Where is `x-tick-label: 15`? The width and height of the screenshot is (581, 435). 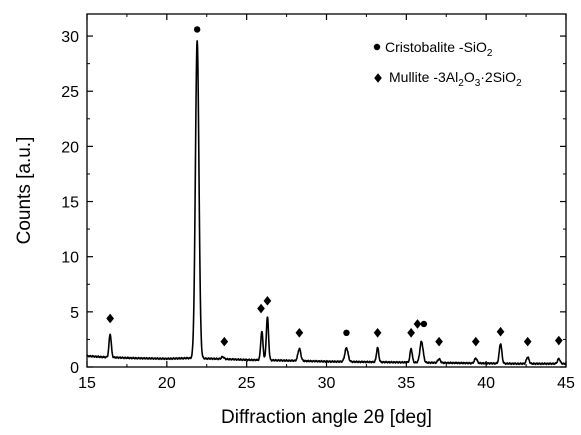
x-tick-label: 15 is located at coordinates (87, 383).